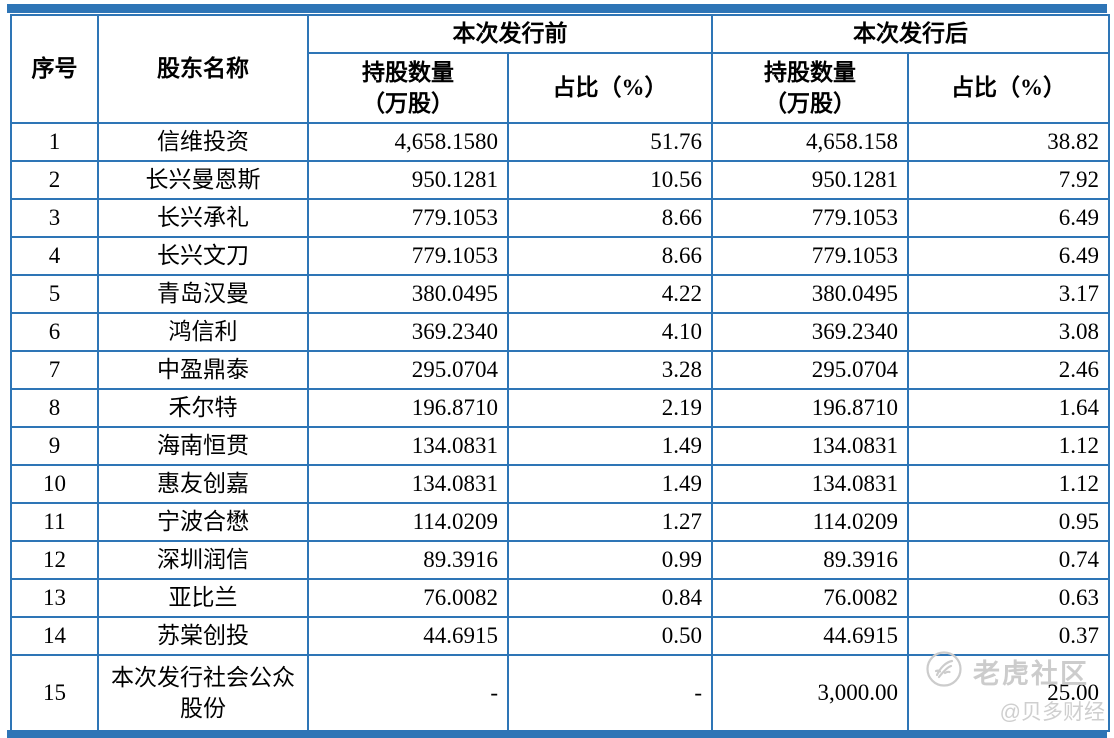 The height and width of the screenshot is (738, 1114). I want to click on pre-pct-cell: 10.56, so click(610, 180).